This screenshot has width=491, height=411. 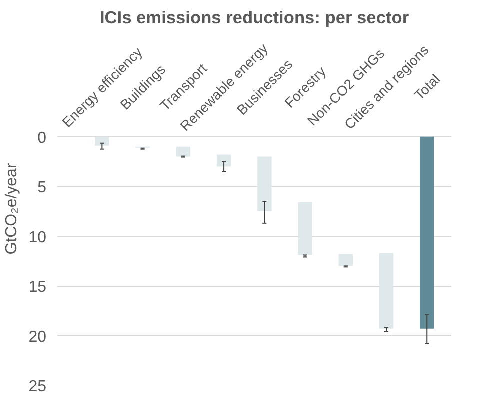 What do you see at coordinates (12, 208) in the screenshot?
I see `y-axis-title: GtCO₂e/year` at bounding box center [12, 208].